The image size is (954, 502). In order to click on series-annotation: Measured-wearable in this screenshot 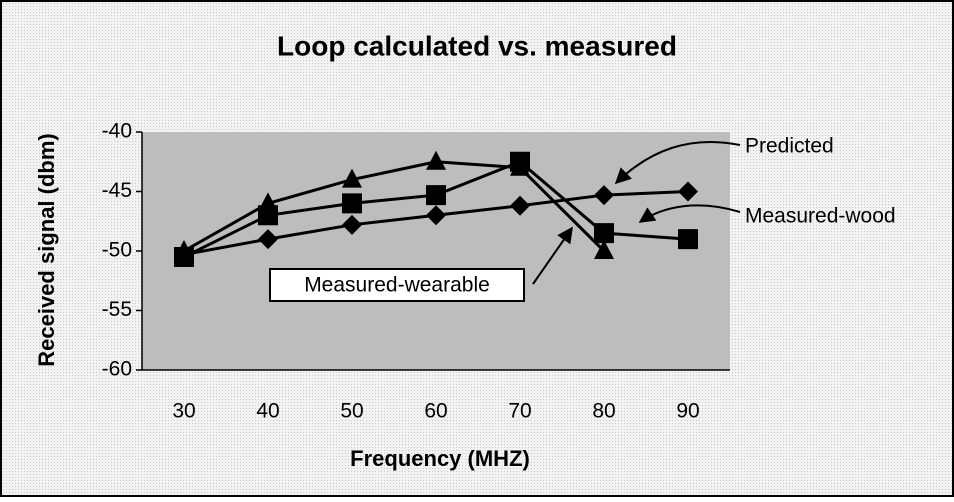, I will do `click(397, 285)`.